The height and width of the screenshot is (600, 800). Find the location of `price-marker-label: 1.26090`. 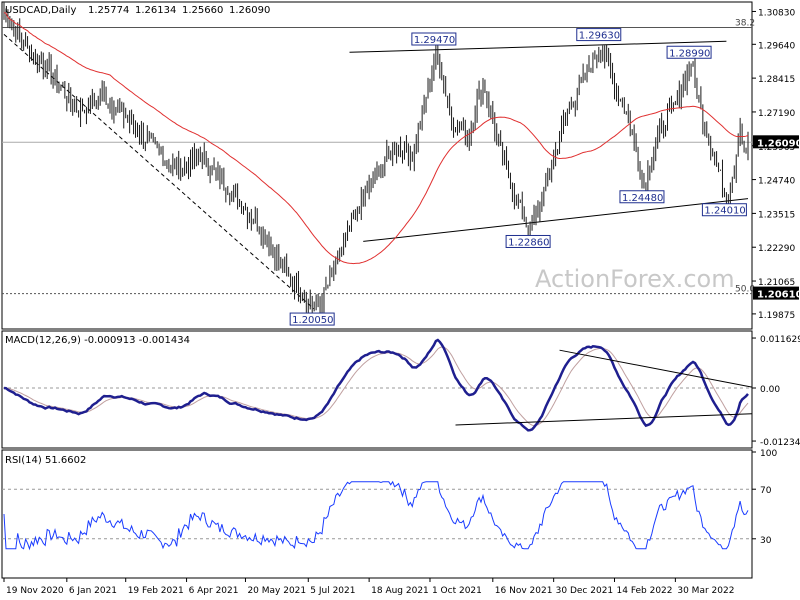

price-marker-label: 1.26090 is located at coordinates (778, 143).